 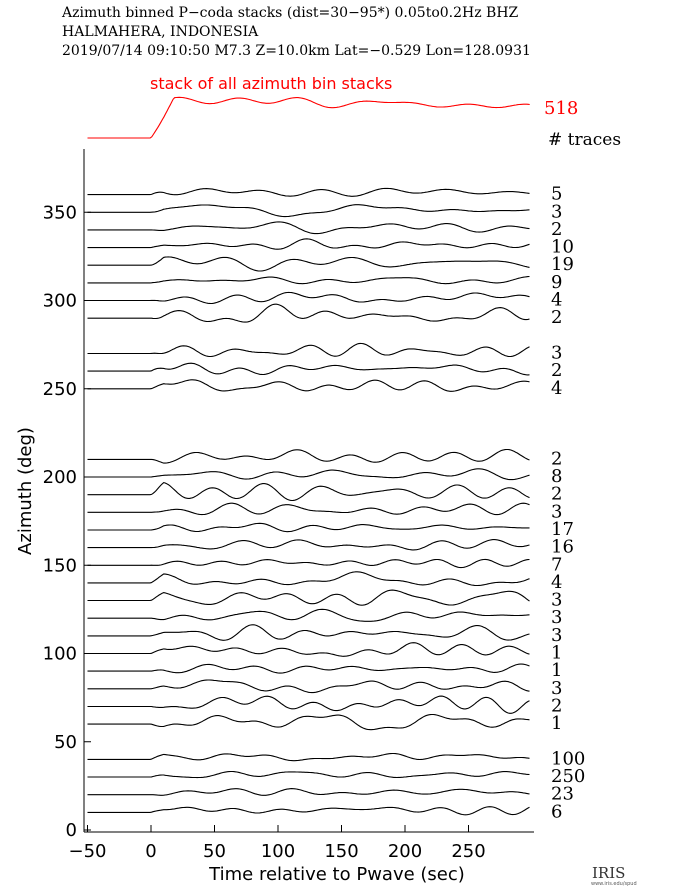 I want to click on iris-logo-text: IRIS, so click(x=608, y=873).